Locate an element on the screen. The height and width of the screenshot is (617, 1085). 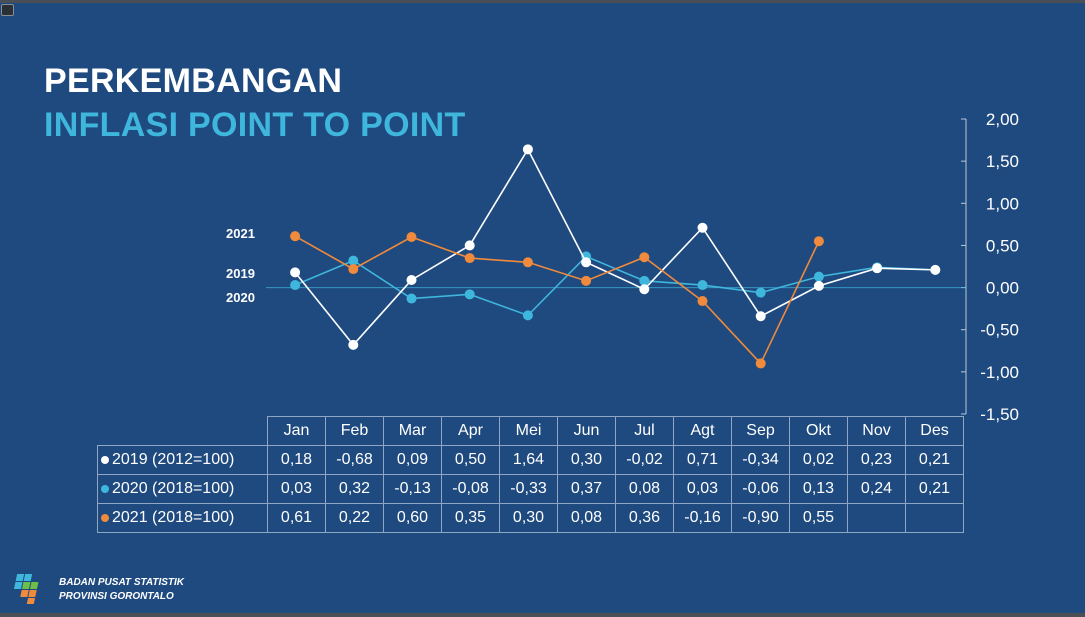
table-cell: 0,21 is located at coordinates (934, 489).